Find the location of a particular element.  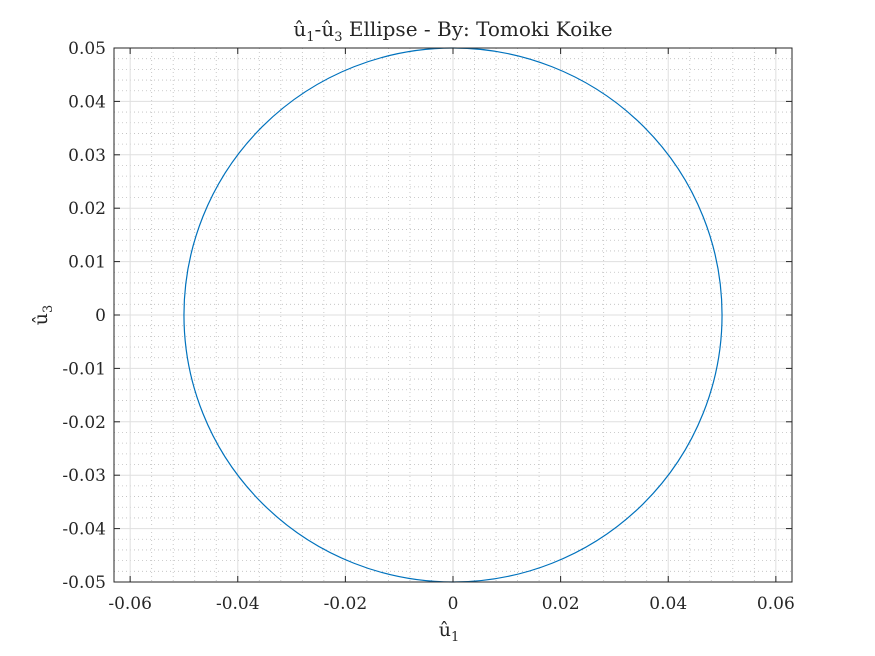

y-tick-label: -0.05 is located at coordinates (84, 583).